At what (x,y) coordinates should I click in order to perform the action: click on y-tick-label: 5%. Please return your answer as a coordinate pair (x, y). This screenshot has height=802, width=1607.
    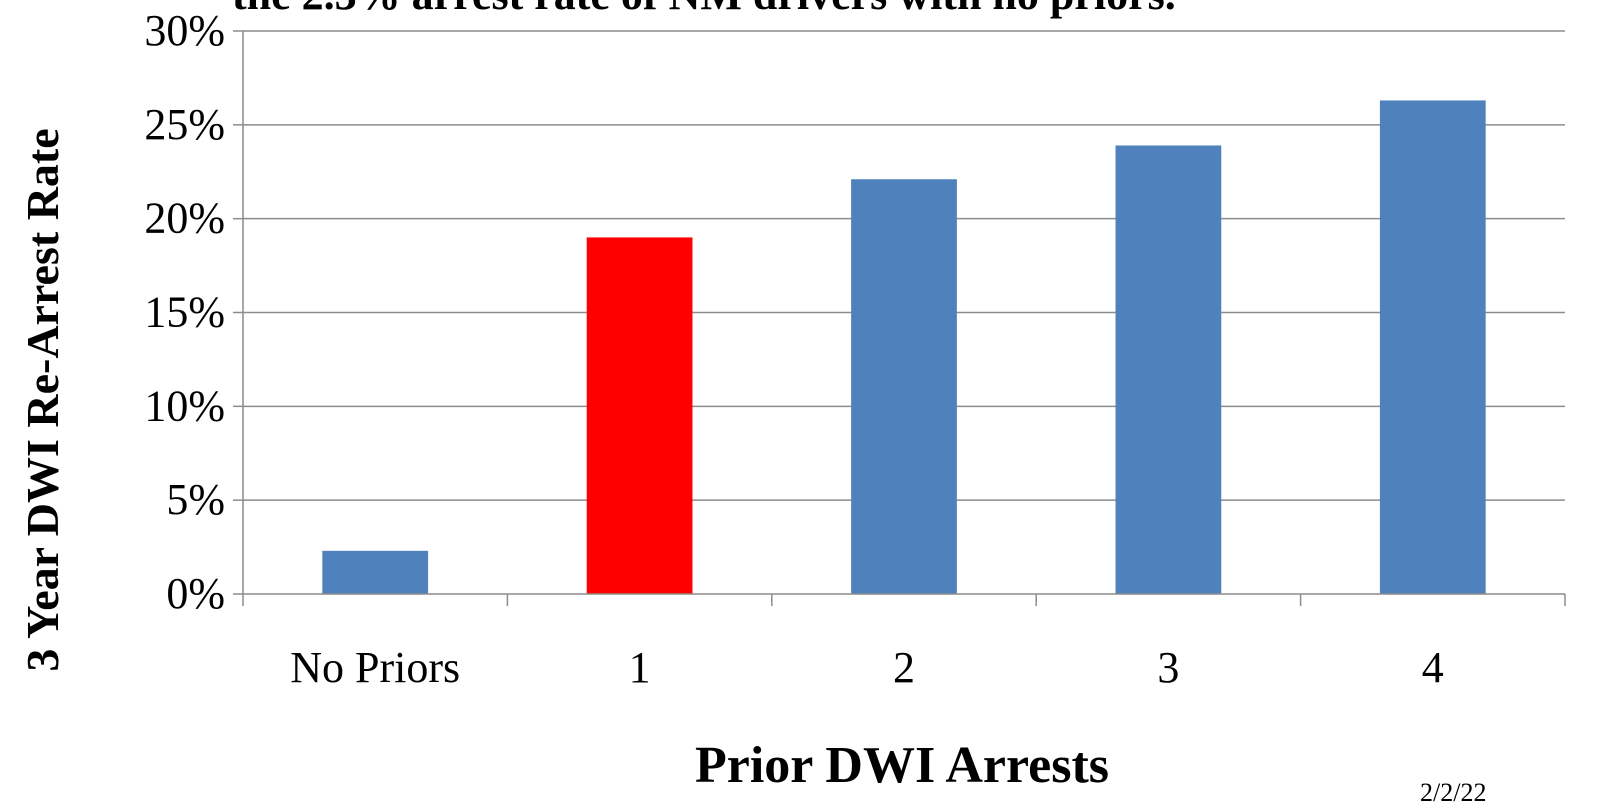
    Looking at the image, I should click on (195, 499).